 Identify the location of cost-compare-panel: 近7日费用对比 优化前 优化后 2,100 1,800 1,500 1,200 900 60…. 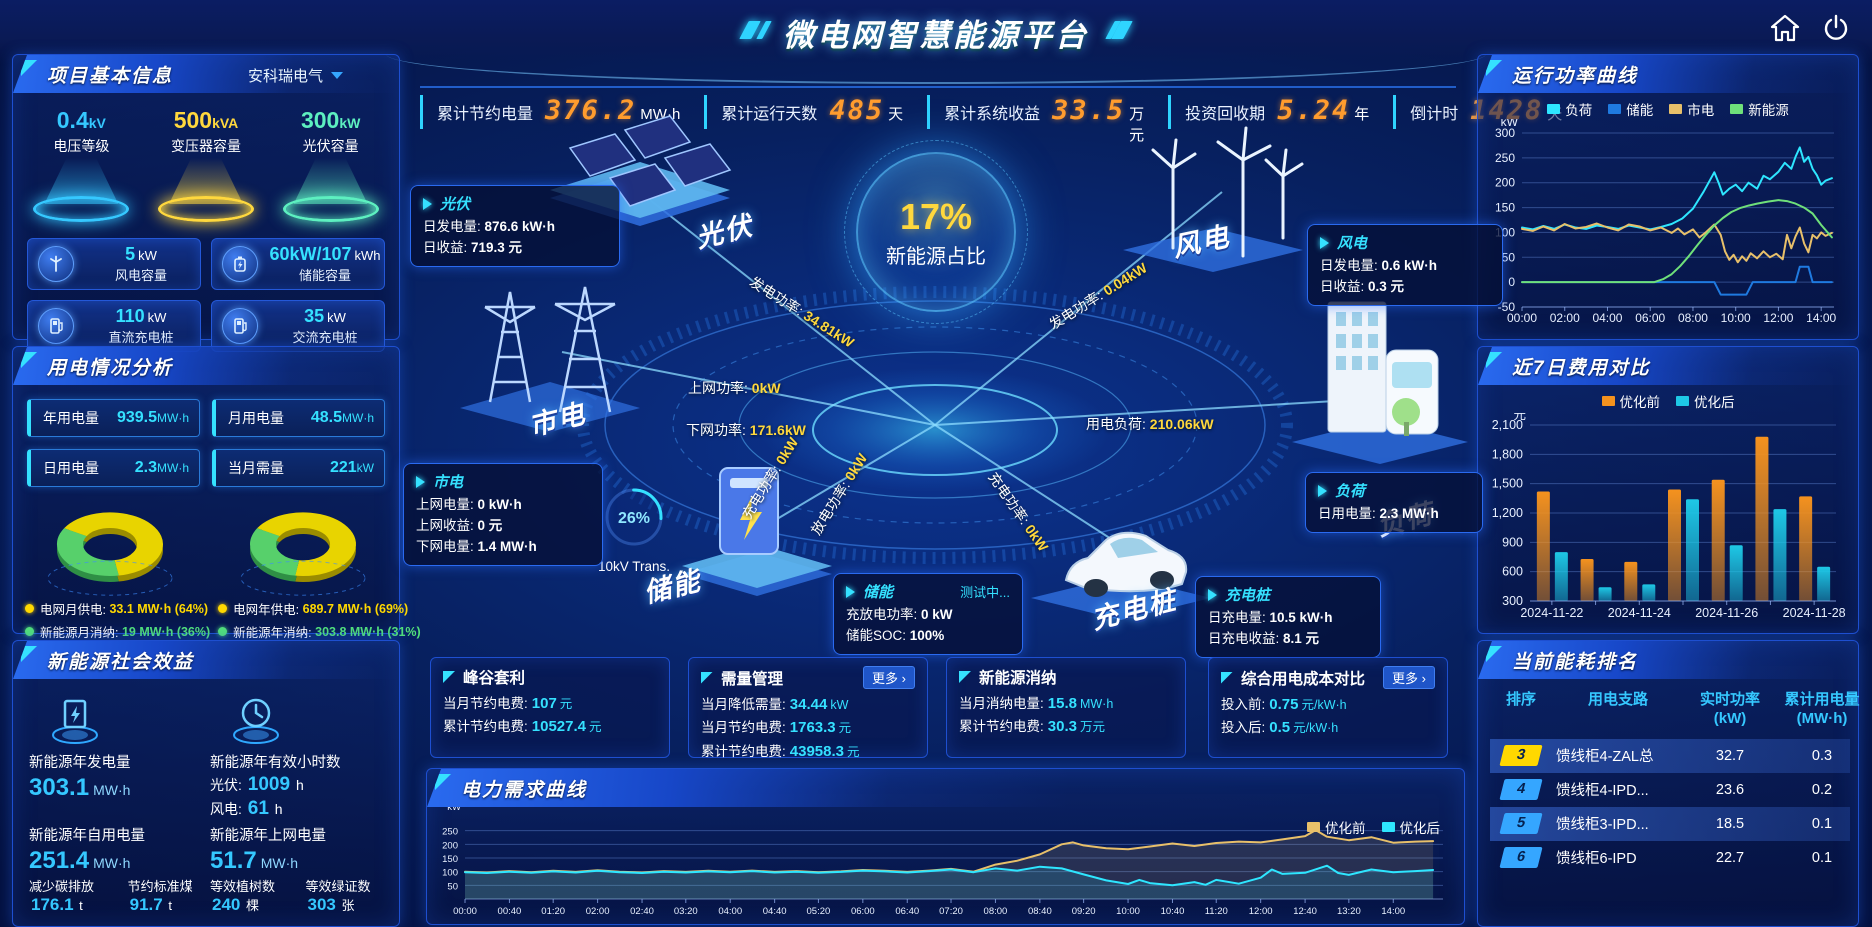
(1668, 490).